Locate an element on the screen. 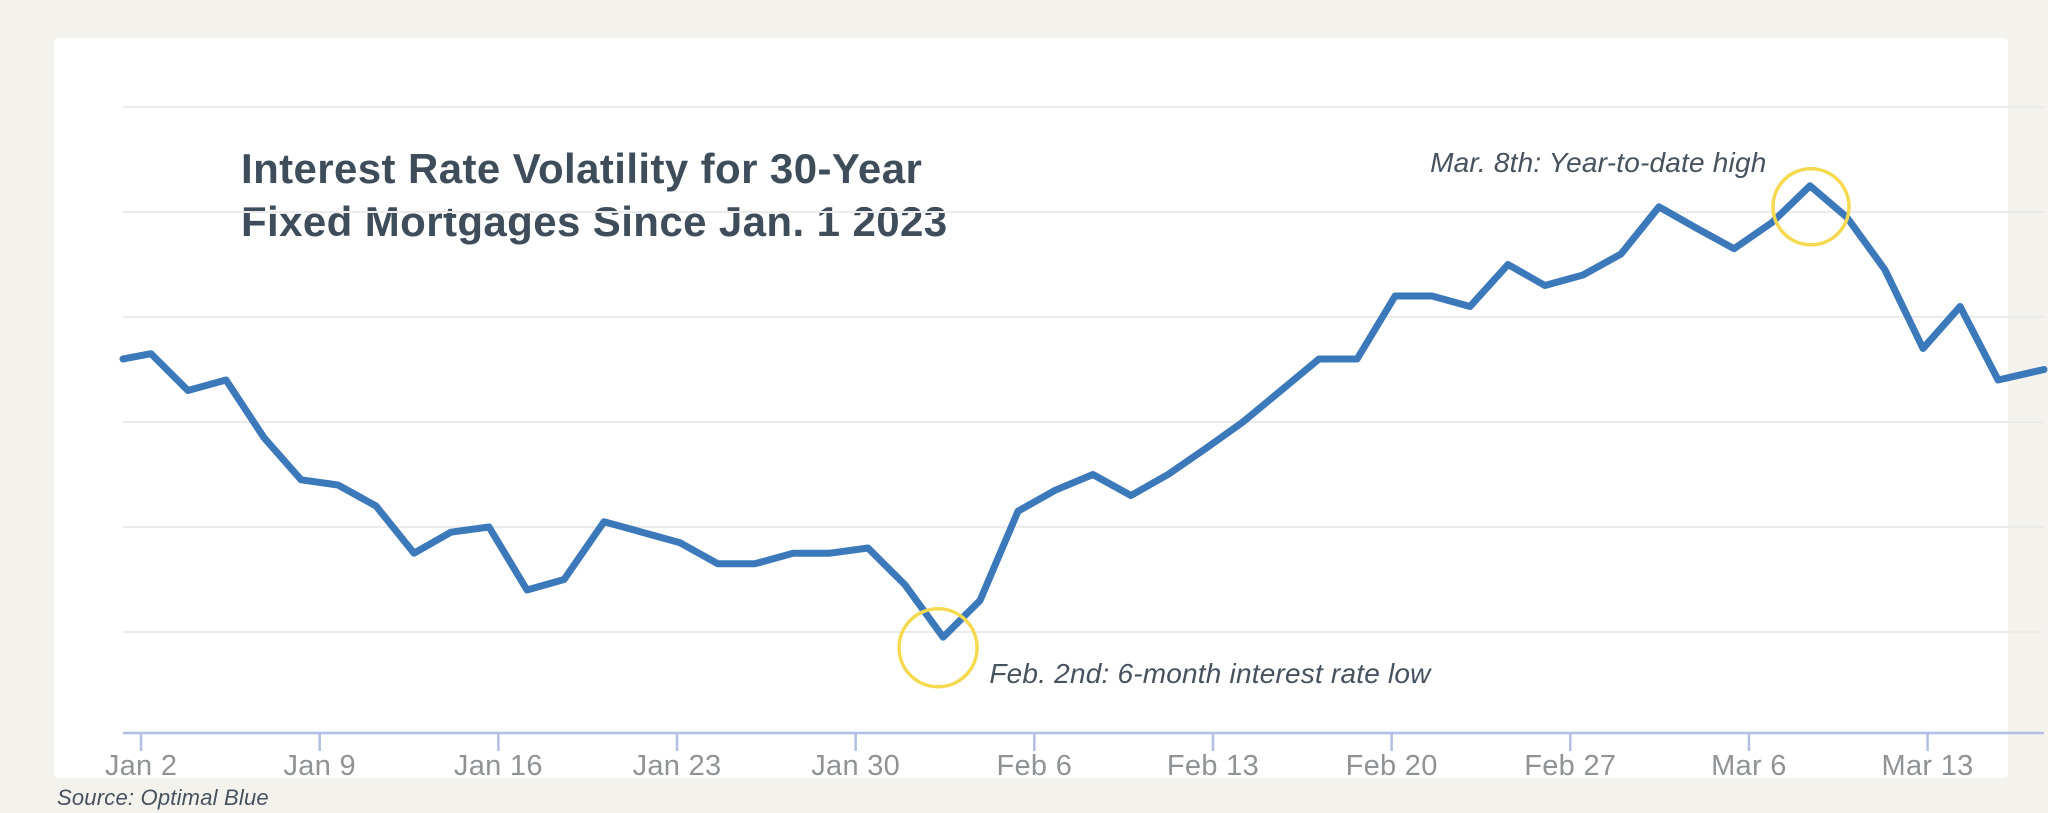  x-tick-label: Feb 27 is located at coordinates (1570, 766).